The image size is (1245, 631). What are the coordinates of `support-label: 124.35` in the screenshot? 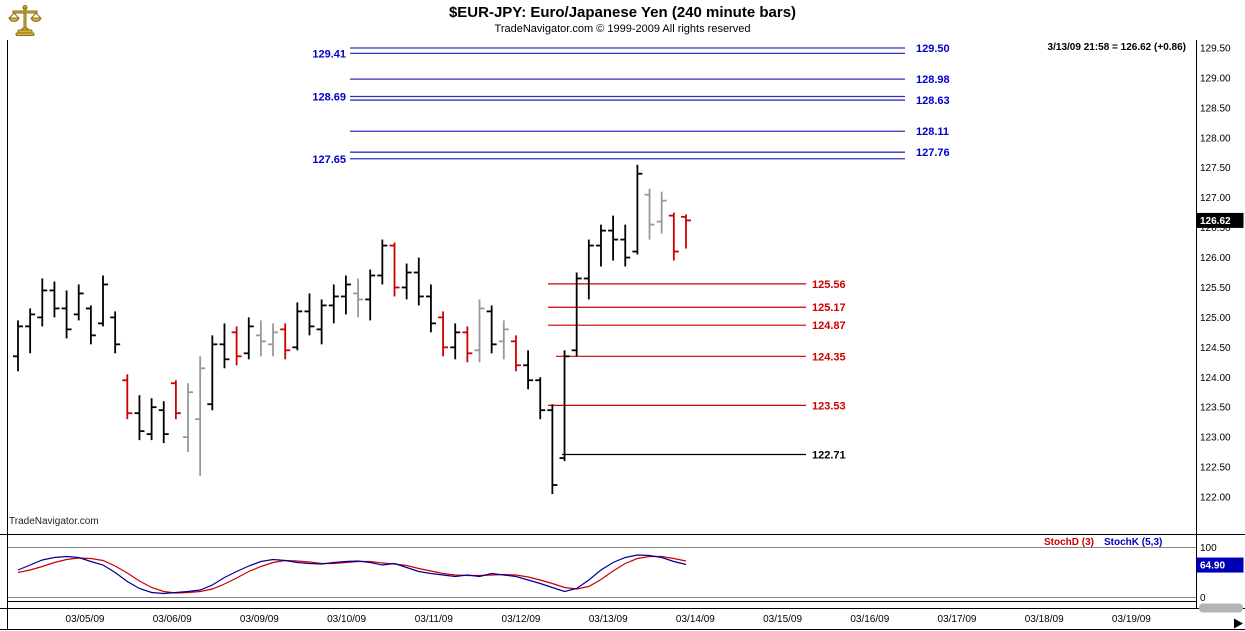 It's located at (829, 357).